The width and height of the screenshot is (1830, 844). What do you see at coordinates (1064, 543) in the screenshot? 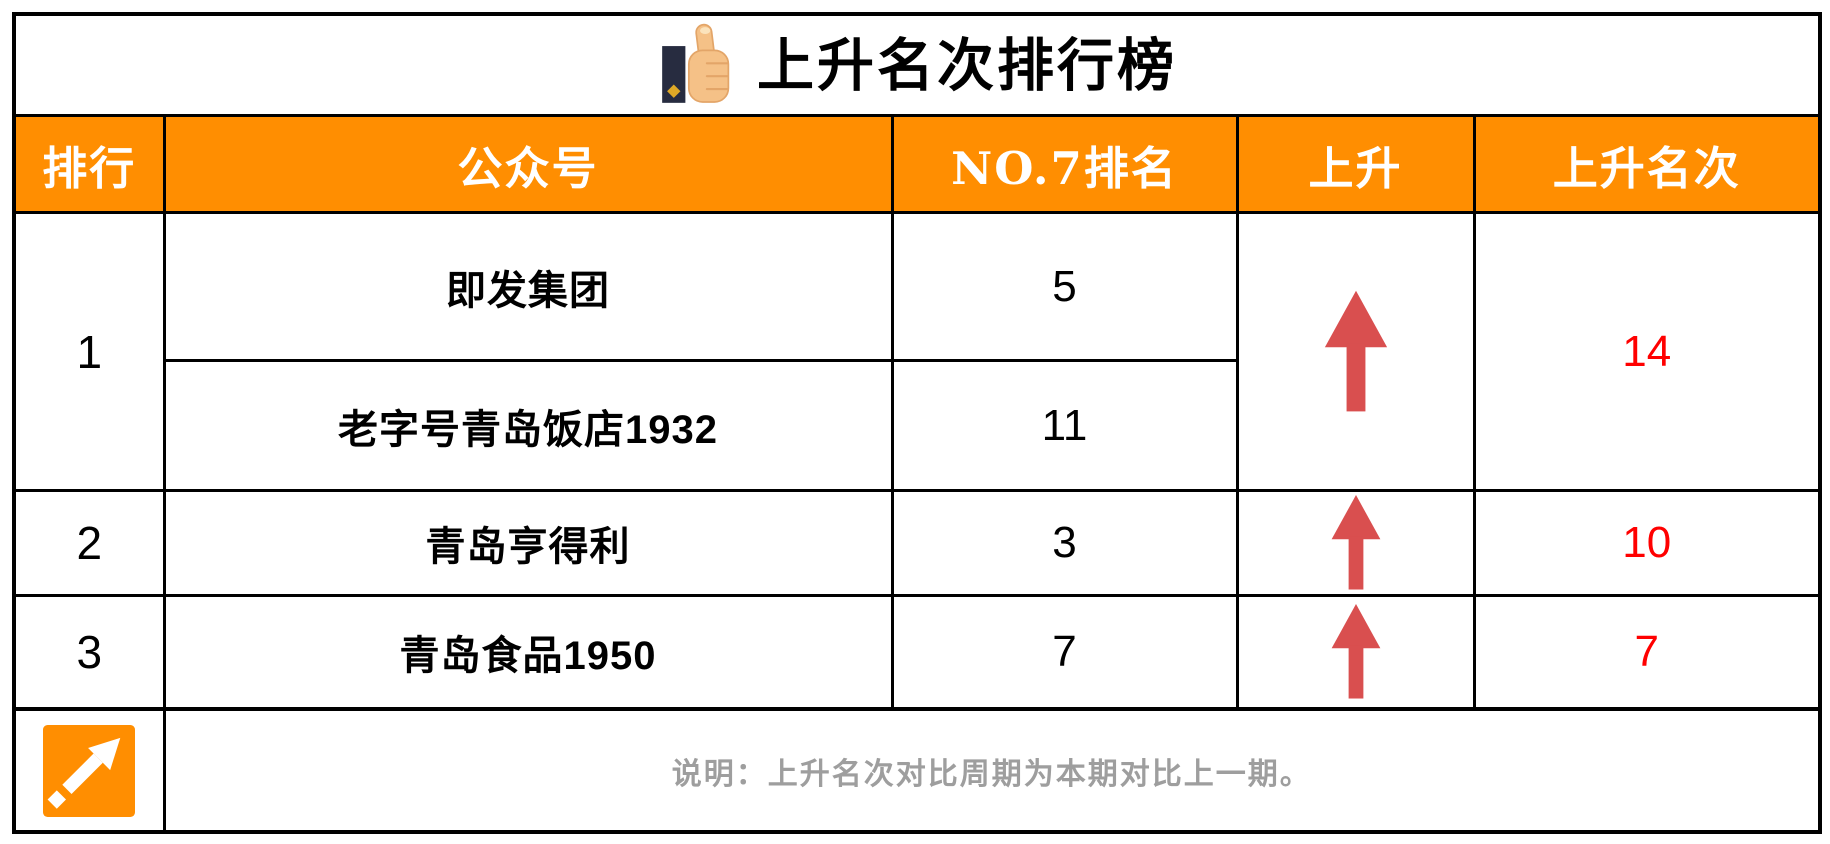
I see `no7-rank-value: 3` at bounding box center [1064, 543].